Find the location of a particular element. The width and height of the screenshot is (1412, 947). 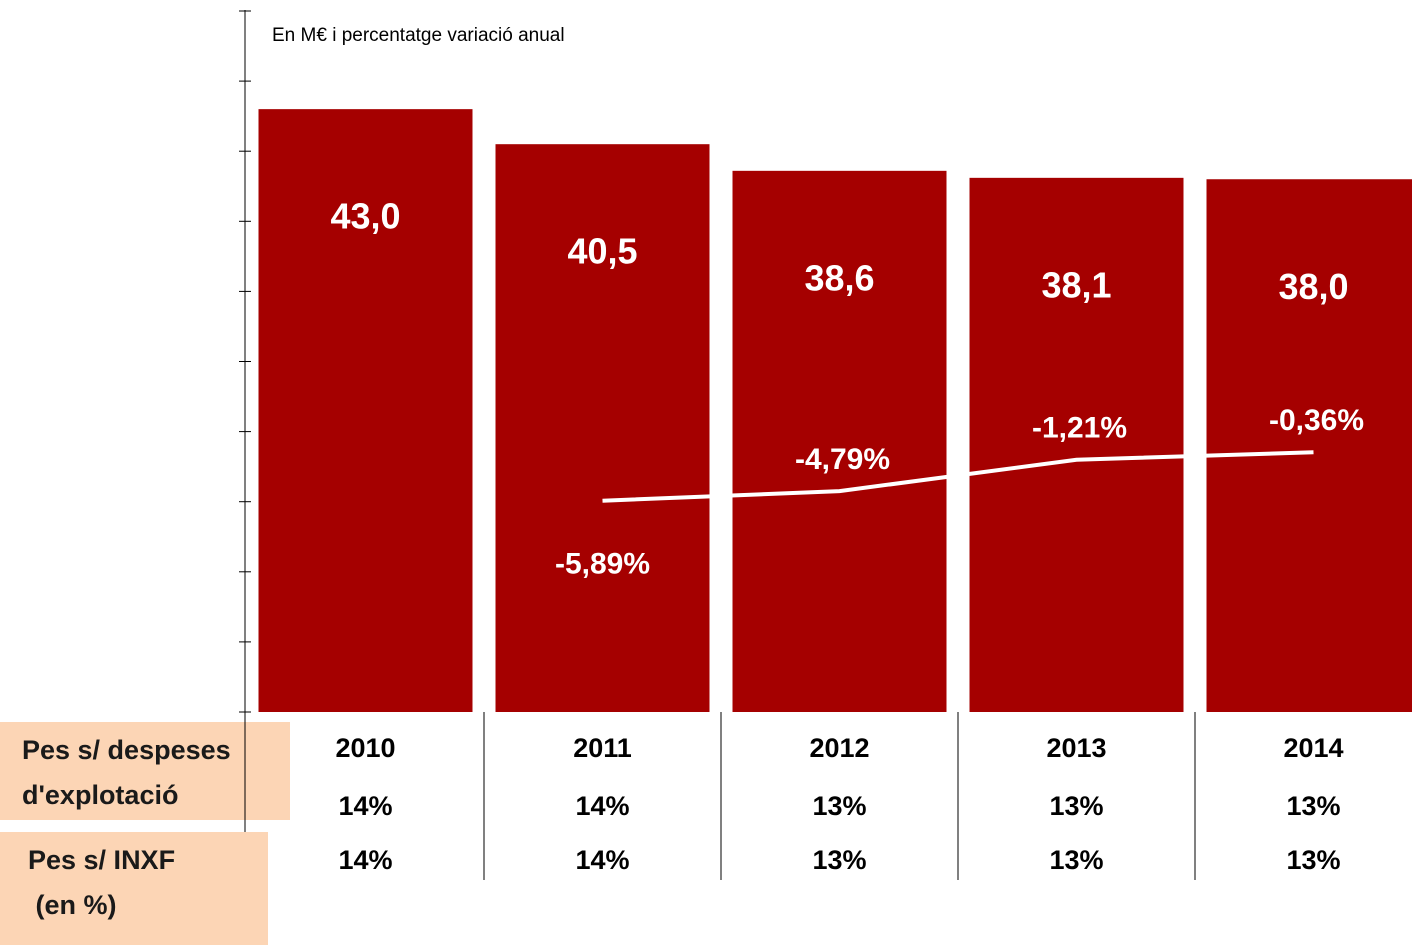

line-value-label: -5,89% is located at coordinates (602, 564).